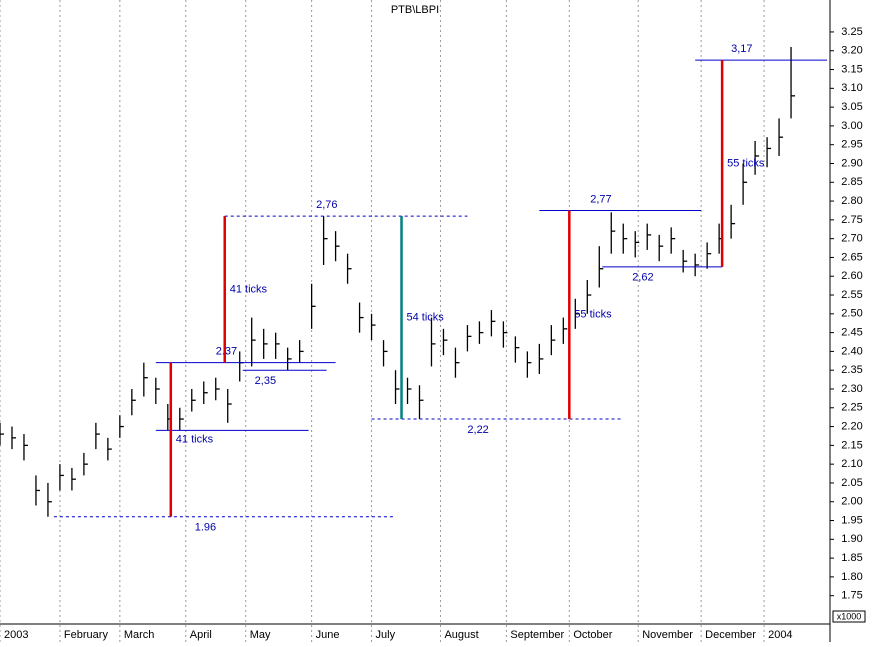 Image resolution: width=877 pixels, height=647 pixels. What do you see at coordinates (86, 635) in the screenshot?
I see `x-tick-label: February` at bounding box center [86, 635].